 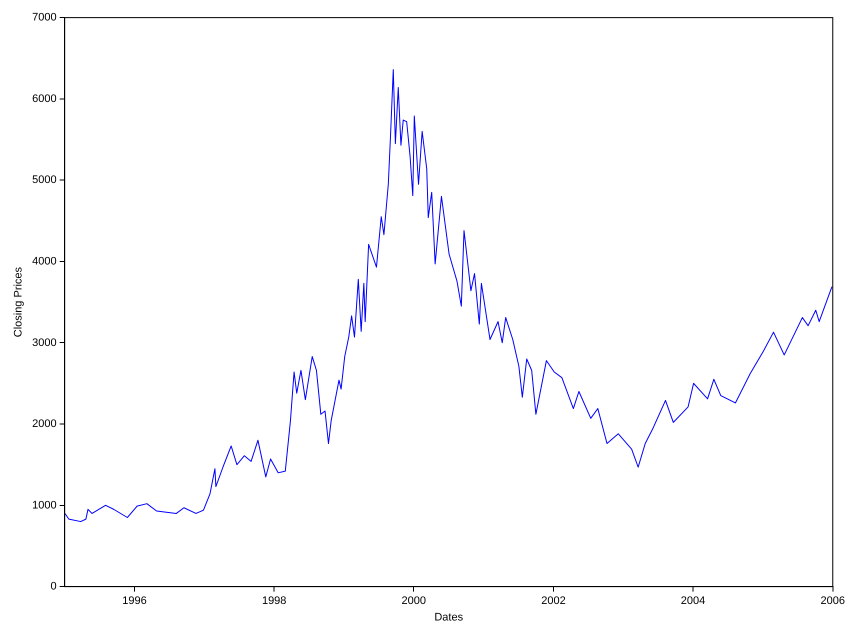 What do you see at coordinates (44, 98) in the screenshot?
I see `y-tick-label: 6000` at bounding box center [44, 98].